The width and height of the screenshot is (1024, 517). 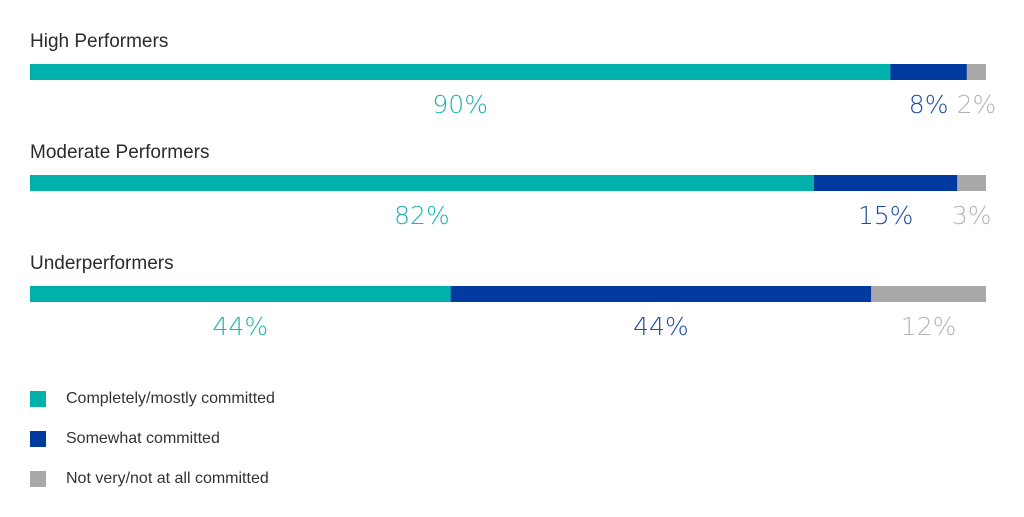 I want to click on value-label: 12%, so click(x=929, y=326).